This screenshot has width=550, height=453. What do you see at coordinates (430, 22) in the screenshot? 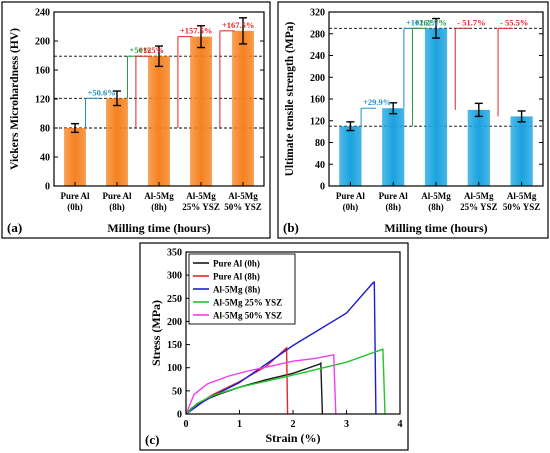
I see `annotation-label: +162.7%` at bounding box center [430, 22].